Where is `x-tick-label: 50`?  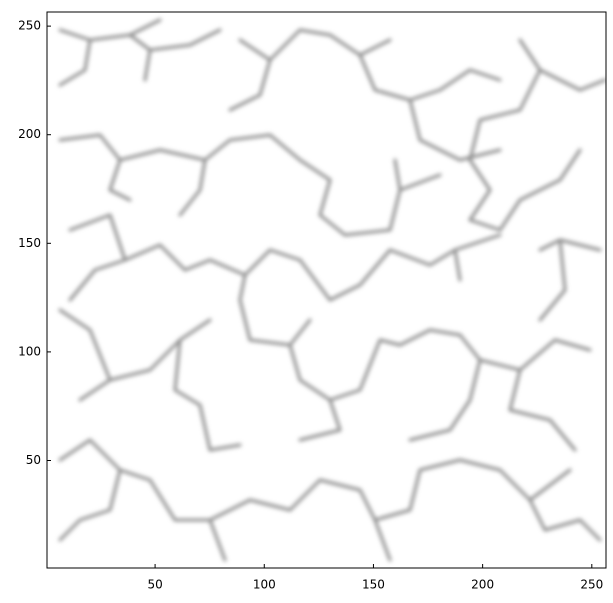
x-tick-label: 50 is located at coordinates (154, 585).